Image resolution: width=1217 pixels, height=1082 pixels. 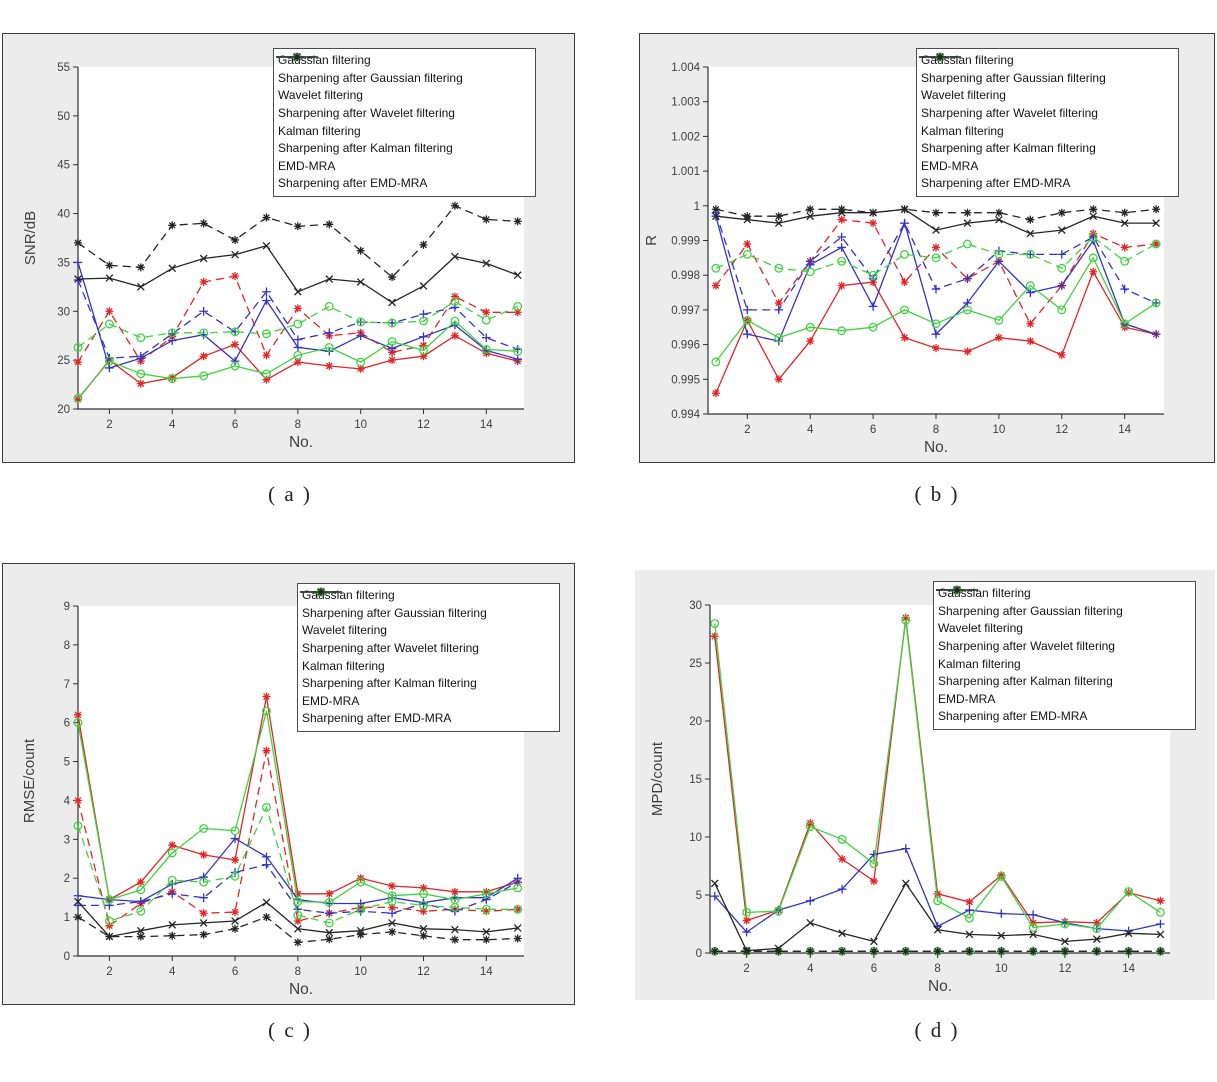 What do you see at coordinates (300, 238) in the screenshot?
I see `axes-lines` at bounding box center [300, 238].